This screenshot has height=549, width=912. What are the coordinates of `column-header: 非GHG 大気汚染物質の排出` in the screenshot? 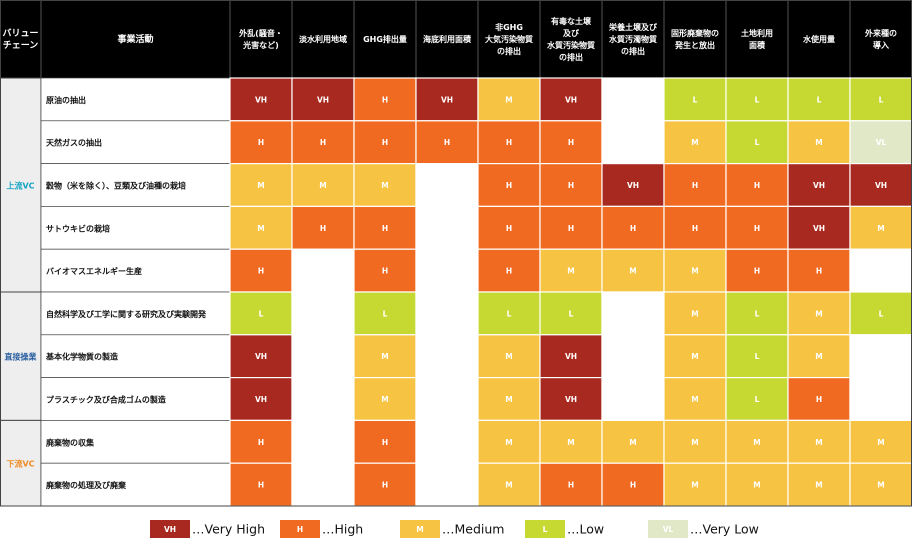 It's located at (509, 39).